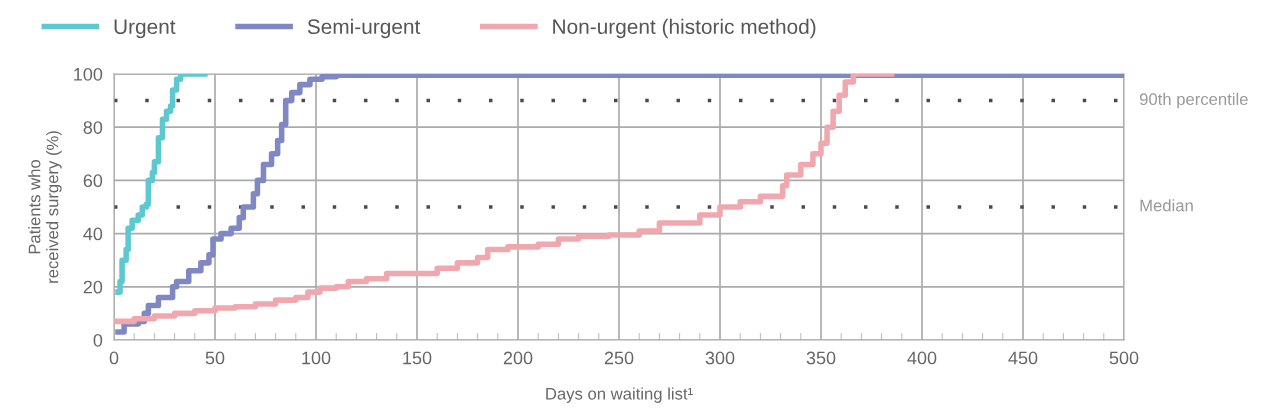 Image resolution: width=1277 pixels, height=414 pixels. Describe the element at coordinates (316, 358) in the screenshot. I see `x-tick-label: 100` at that location.